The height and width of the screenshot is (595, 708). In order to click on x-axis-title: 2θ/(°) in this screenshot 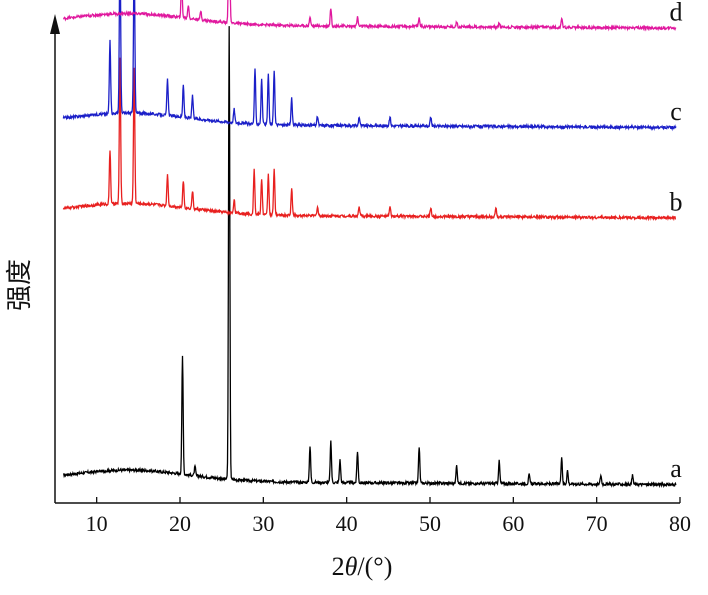, I will do `click(362, 566)`.